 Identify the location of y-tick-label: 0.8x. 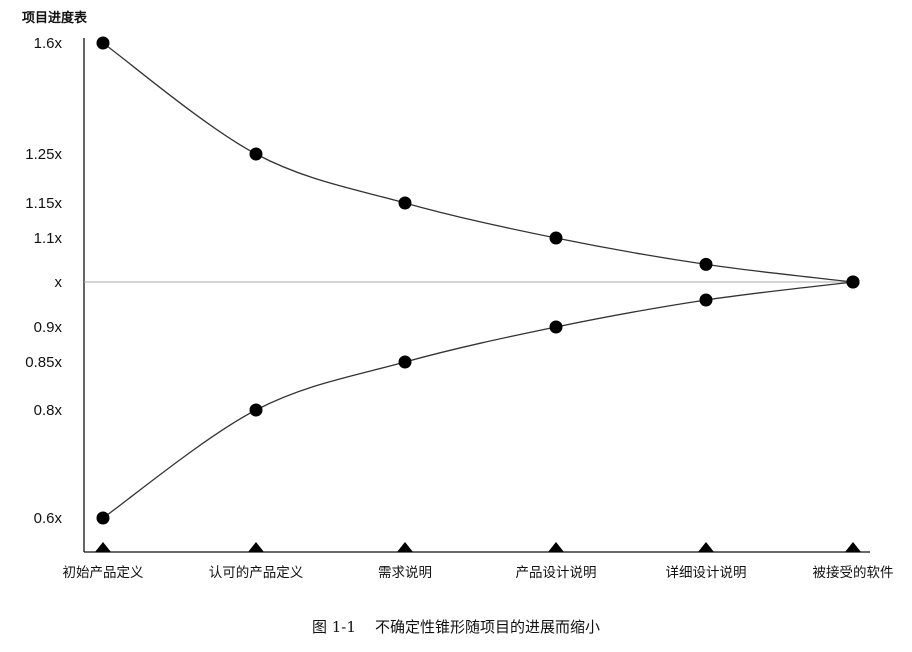
(48, 410).